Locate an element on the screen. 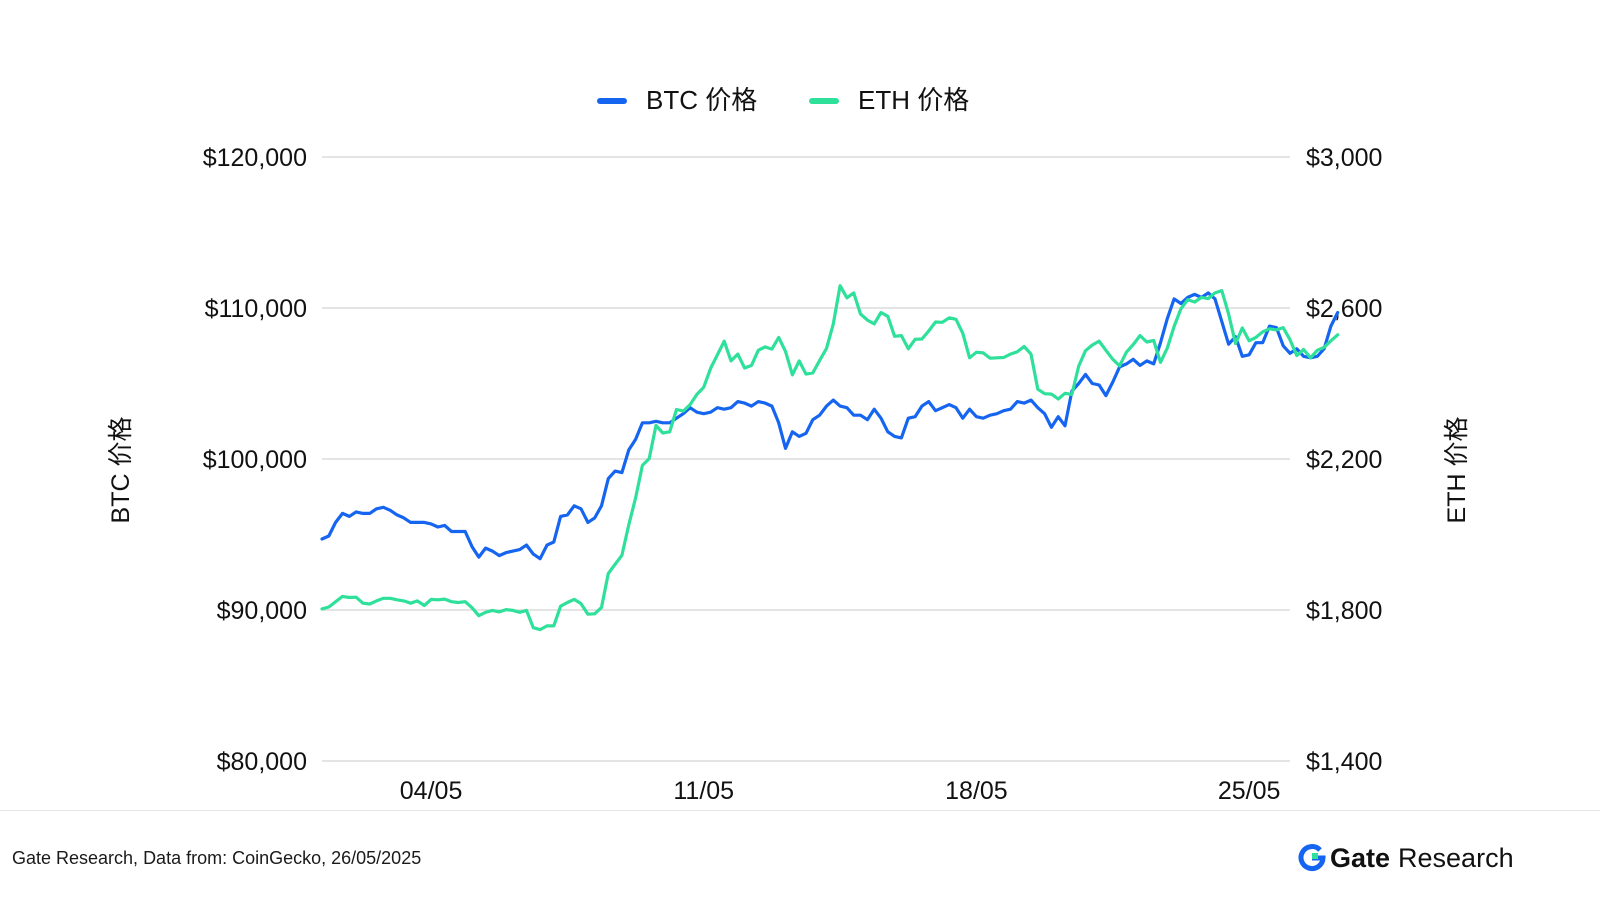  right-tick-label: $2,600 is located at coordinates (1344, 309).